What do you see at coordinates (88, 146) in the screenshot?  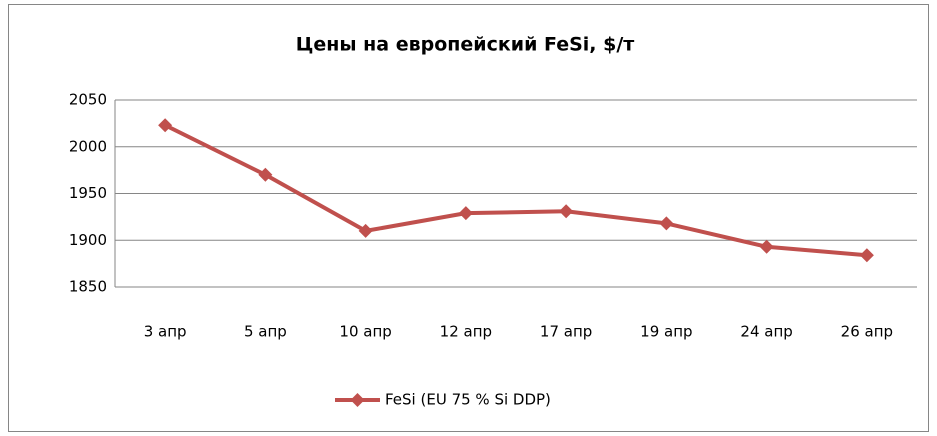 I see `y-tick-label: 2000` at bounding box center [88, 146].